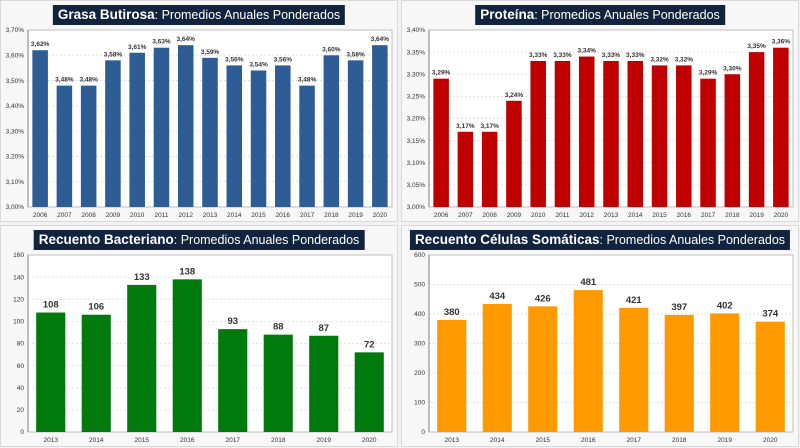  What do you see at coordinates (452, 312) in the screenshot?
I see `data-label: 380` at bounding box center [452, 312].